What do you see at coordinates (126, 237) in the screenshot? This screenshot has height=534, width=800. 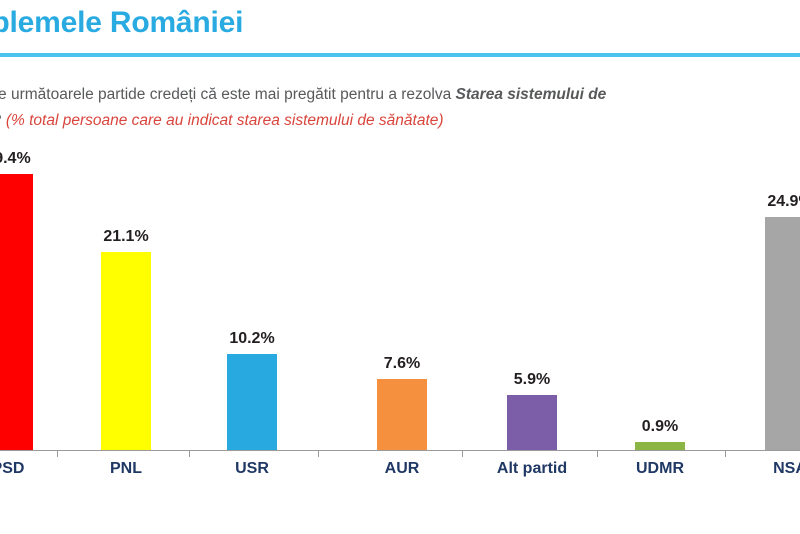 I see `bar-value-label: 21.1%` at bounding box center [126, 237].